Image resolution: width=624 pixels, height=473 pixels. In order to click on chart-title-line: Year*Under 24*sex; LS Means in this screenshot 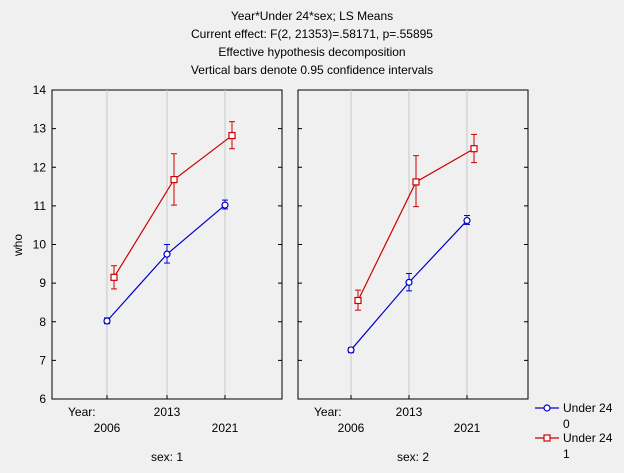, I will do `click(312, 16)`.